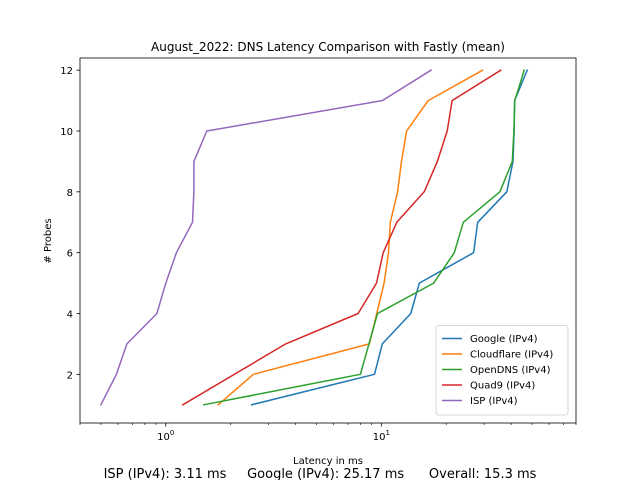 This screenshot has height=480, width=640. I want to click on x-axis-label: Latency in ms, so click(328, 461).